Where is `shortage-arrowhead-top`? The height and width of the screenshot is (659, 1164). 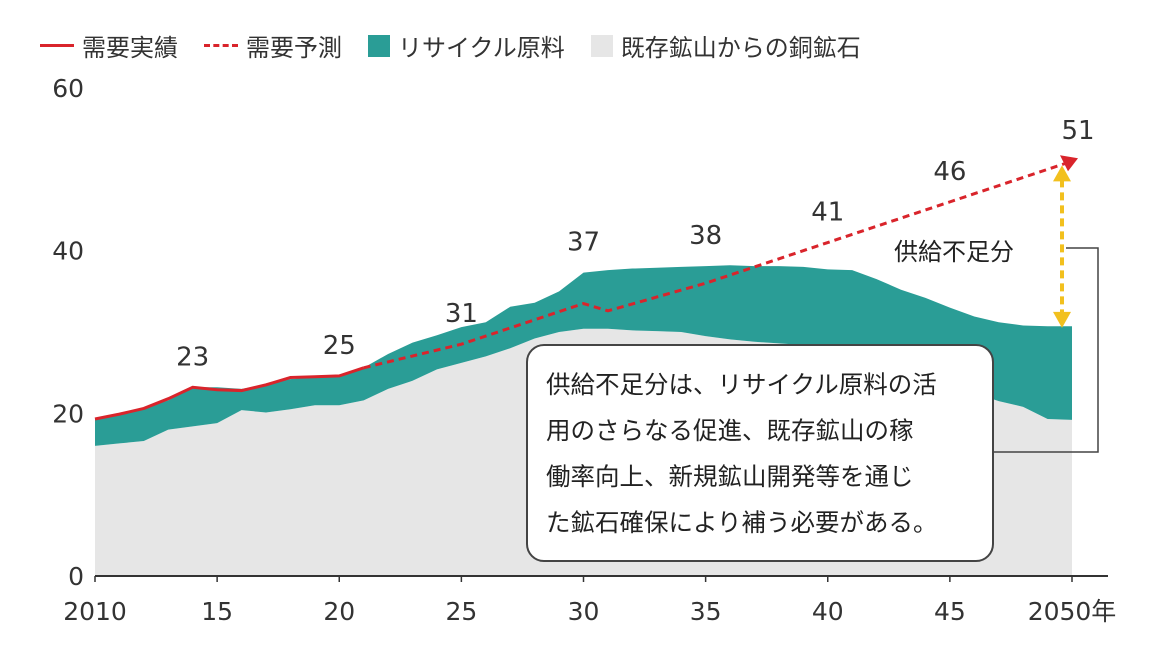 shortage-arrowhead-top is located at coordinates (1062, 173).